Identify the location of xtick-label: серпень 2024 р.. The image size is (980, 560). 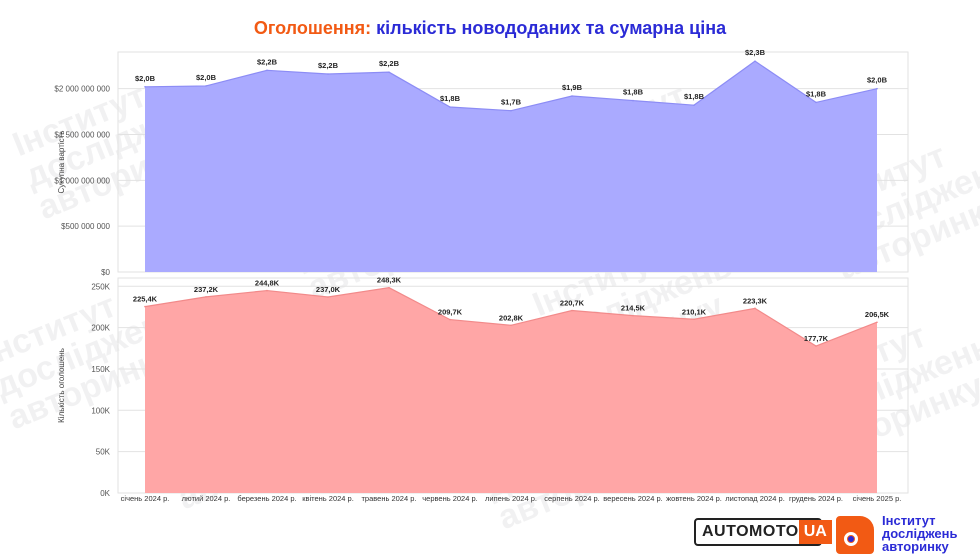
(571, 498).